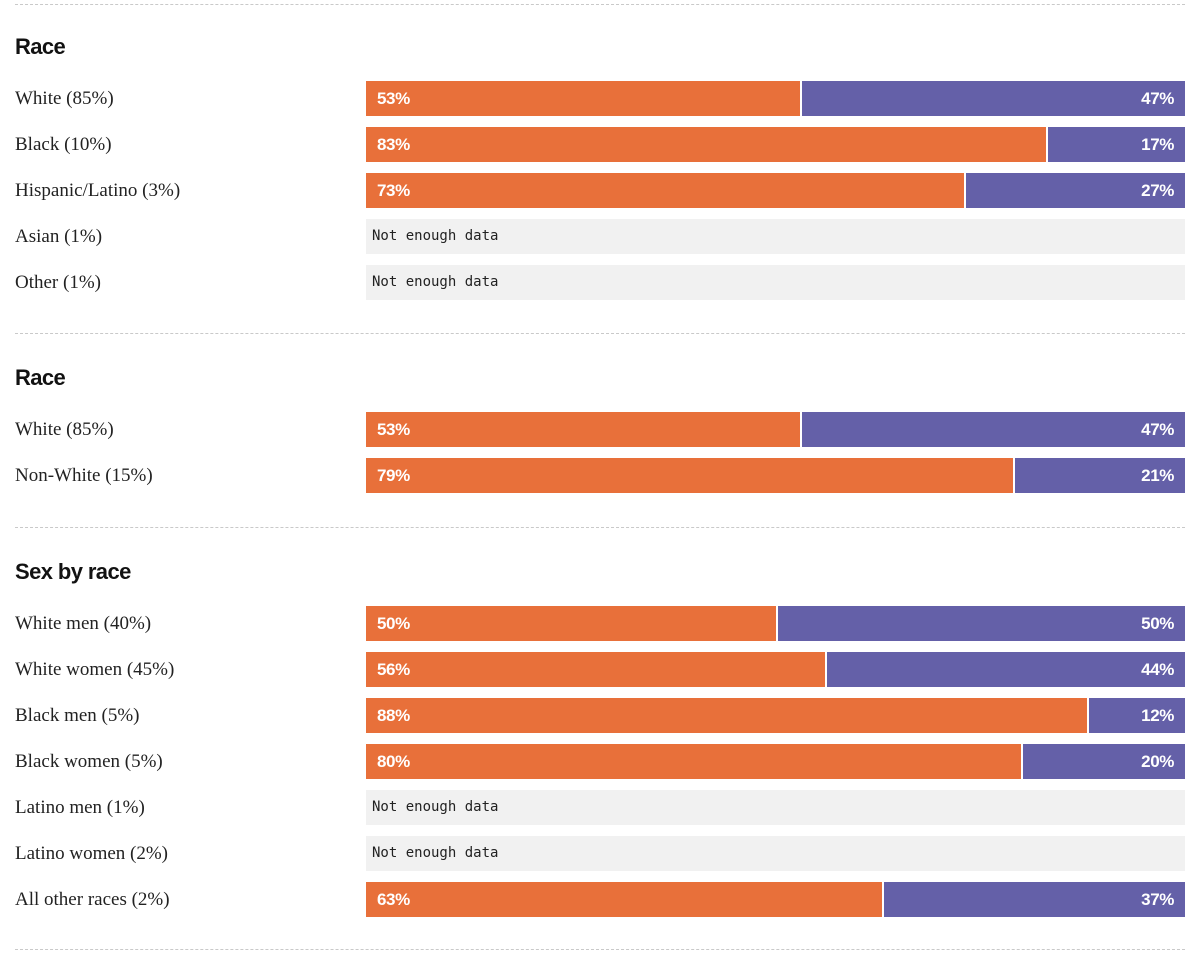 This screenshot has height=954, width=1200. I want to click on bar-value-label: 20%, so click(1157, 761).